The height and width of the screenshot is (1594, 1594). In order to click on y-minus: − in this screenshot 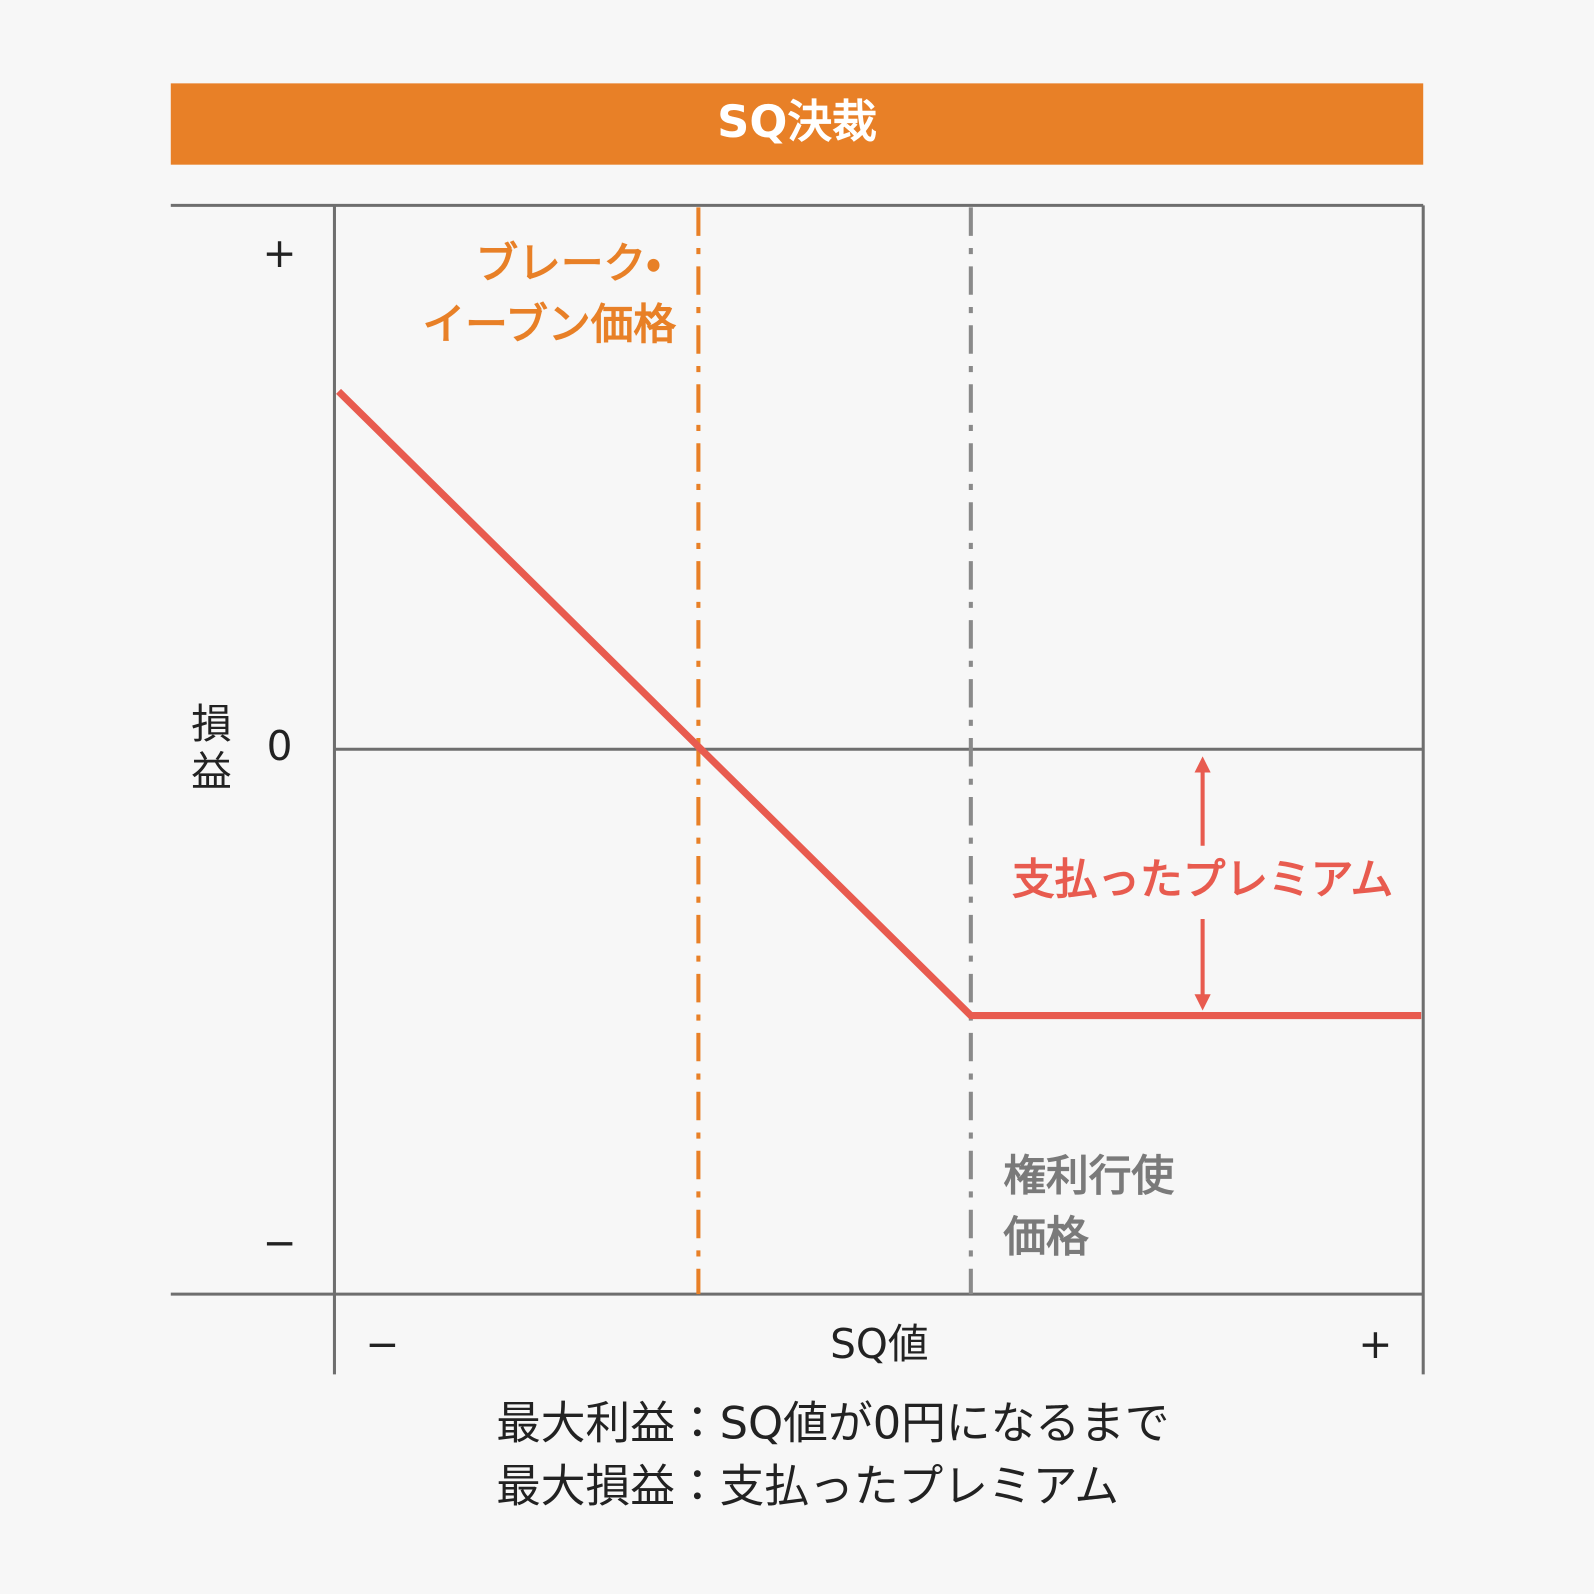, I will do `click(280, 1242)`.